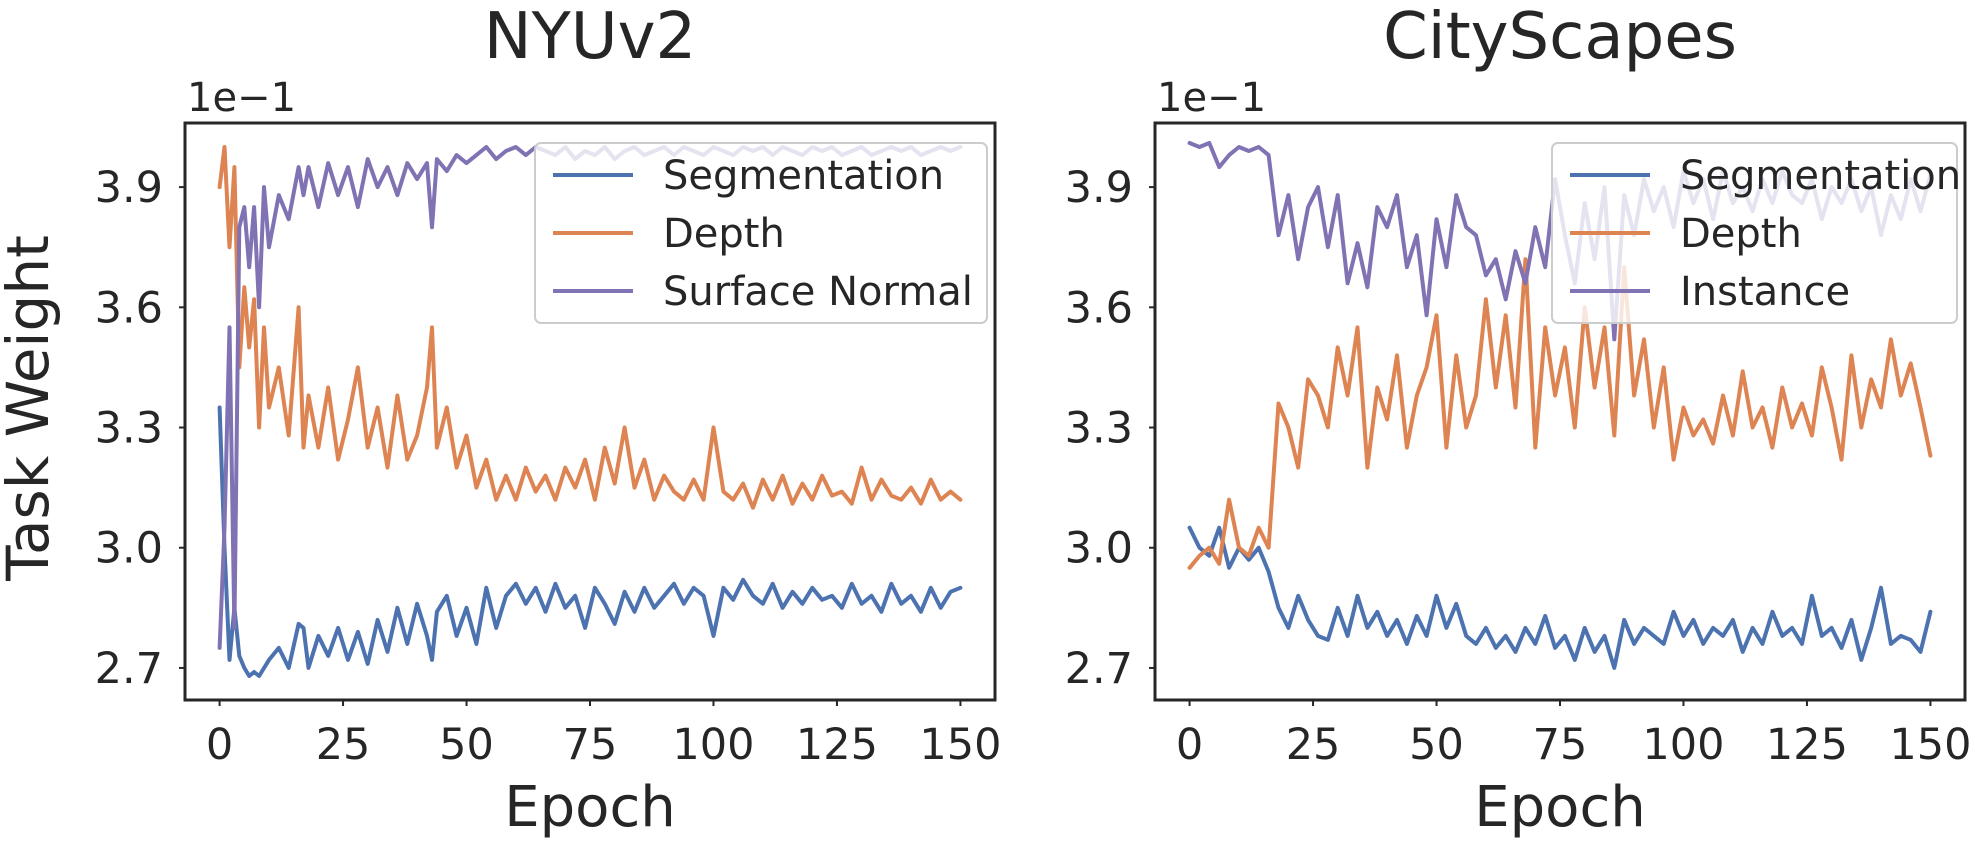  I want to click on shared-y-axis-label: Task Weight, so click(31, 408).